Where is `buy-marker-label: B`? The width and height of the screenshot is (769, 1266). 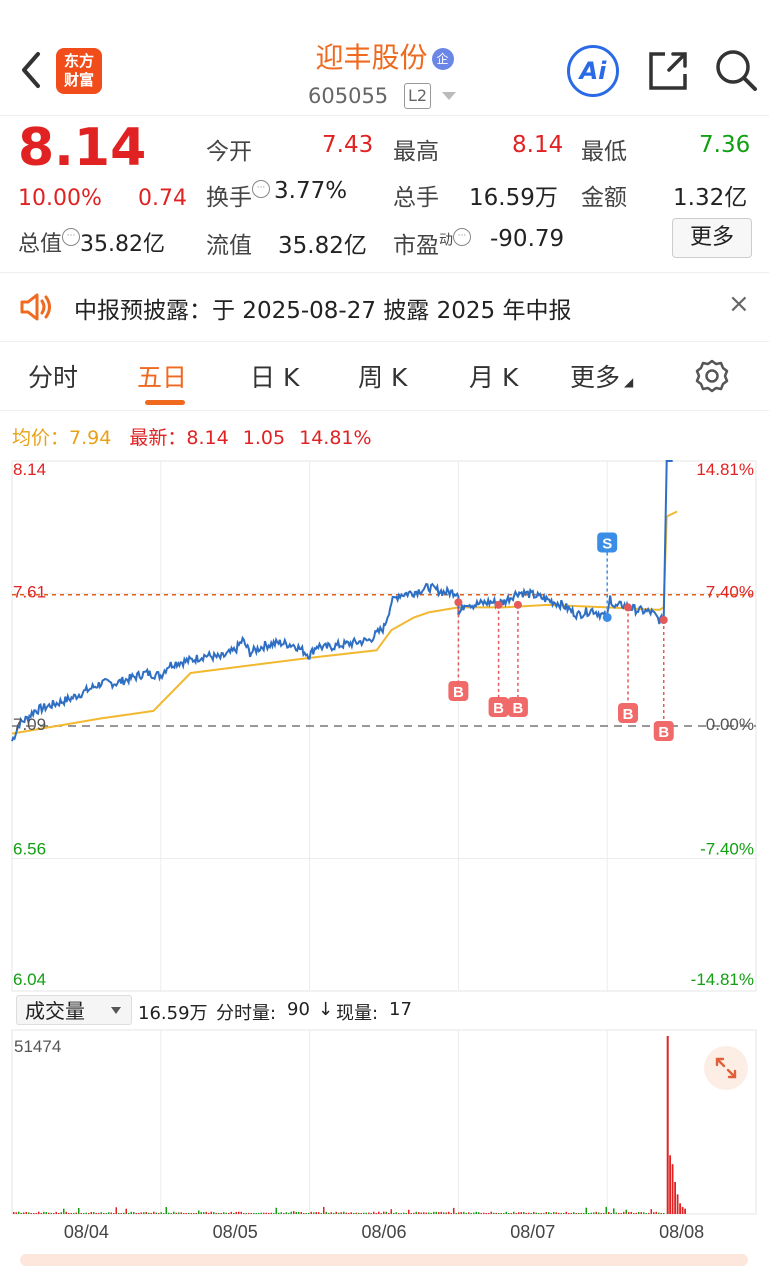
buy-marker-label: B is located at coordinates (663, 732).